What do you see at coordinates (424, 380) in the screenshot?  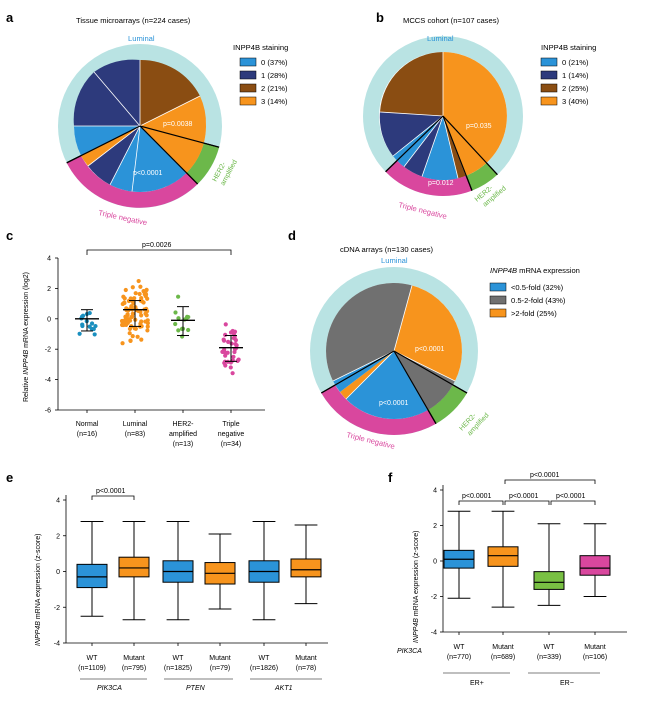 I see `panel-d-her2-slice-mid` at bounding box center [424, 380].